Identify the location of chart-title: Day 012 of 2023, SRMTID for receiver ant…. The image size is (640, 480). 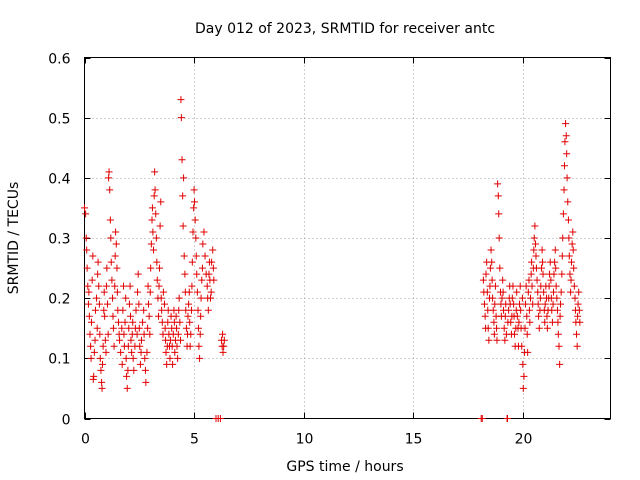
(345, 29).